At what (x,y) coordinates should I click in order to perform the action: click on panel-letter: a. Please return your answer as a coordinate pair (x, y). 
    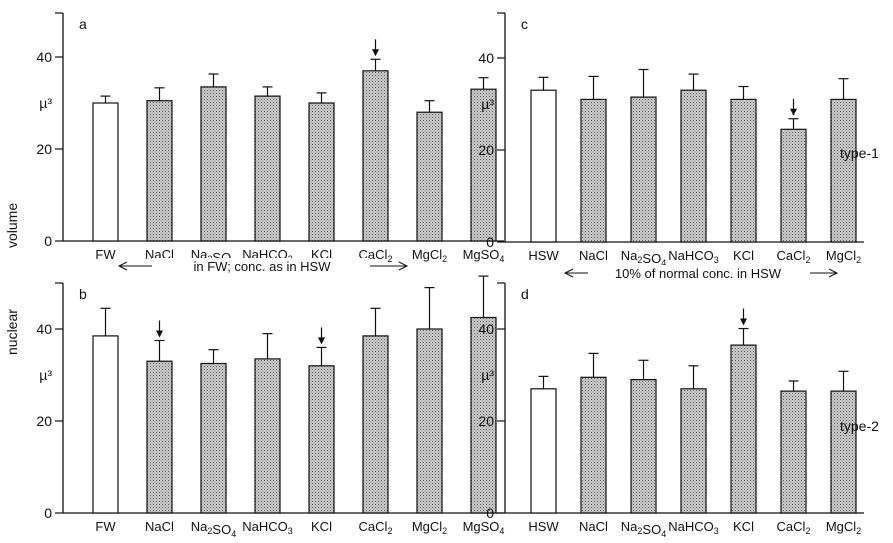
    Looking at the image, I should click on (83, 24).